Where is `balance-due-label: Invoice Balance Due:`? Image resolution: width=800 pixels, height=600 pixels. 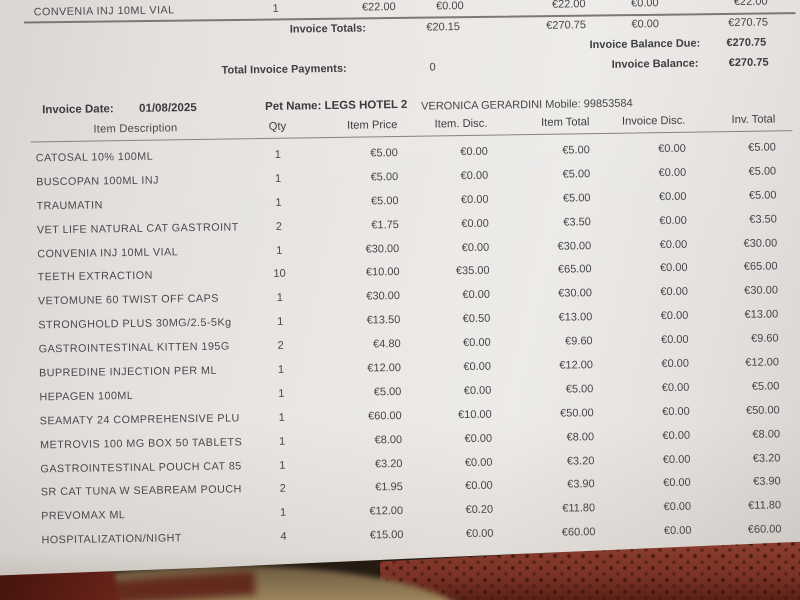
balance-due-label: Invoice Balance Due: is located at coordinates (645, 44).